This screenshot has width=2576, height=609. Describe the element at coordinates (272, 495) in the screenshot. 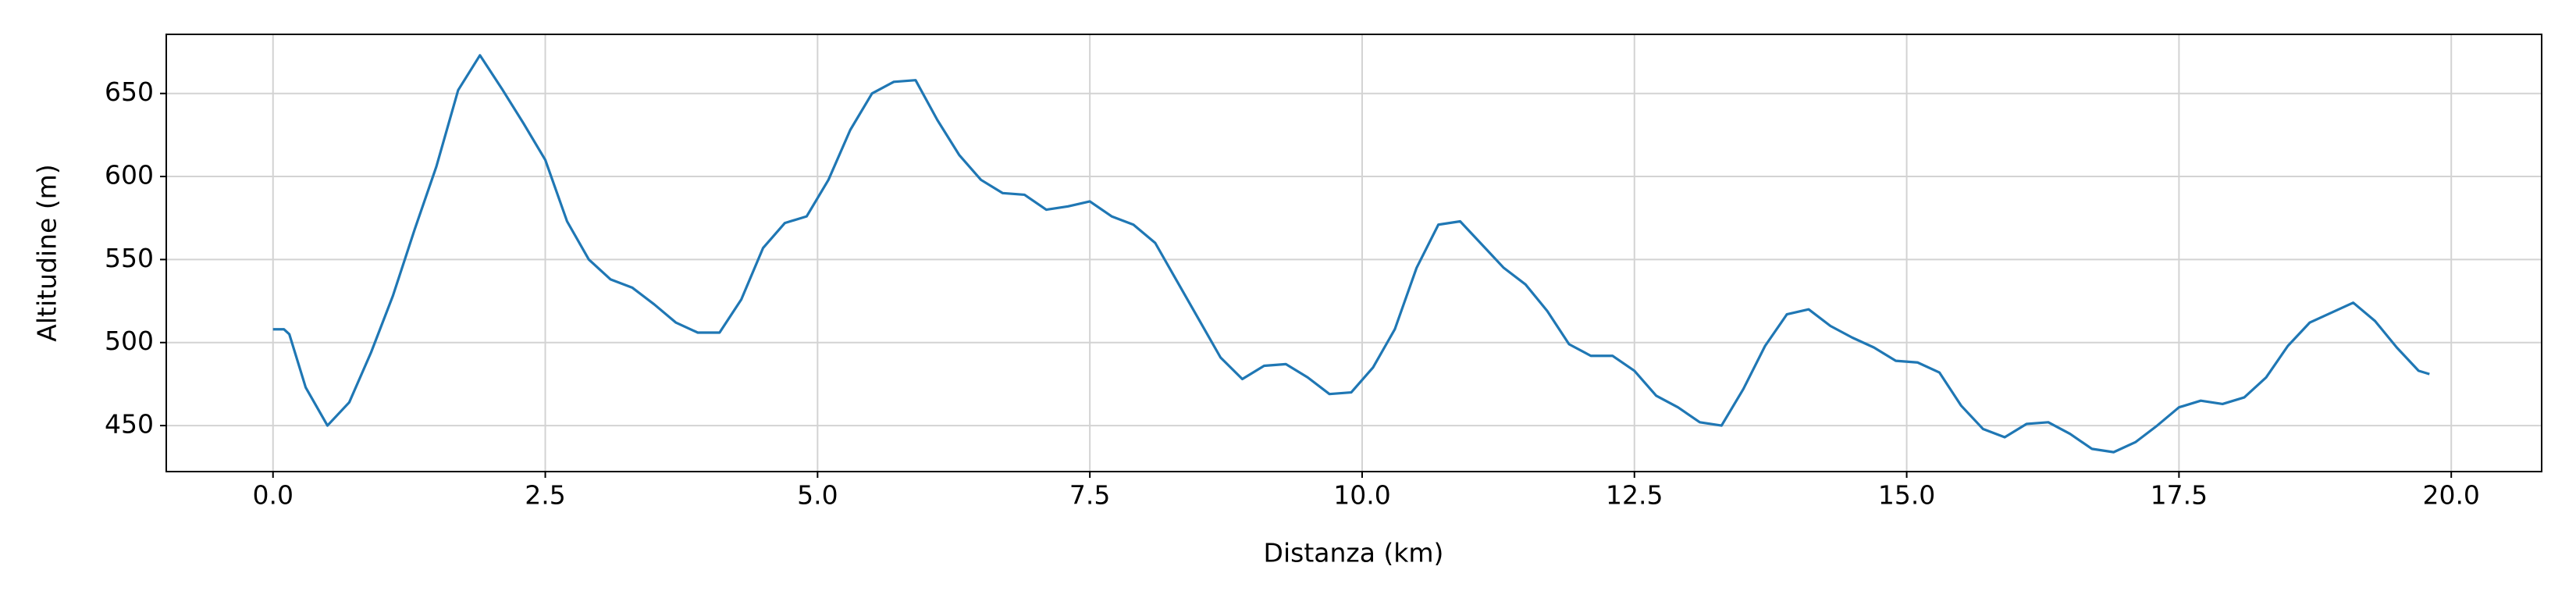

I see `x-tick-label: 0.0` at that location.